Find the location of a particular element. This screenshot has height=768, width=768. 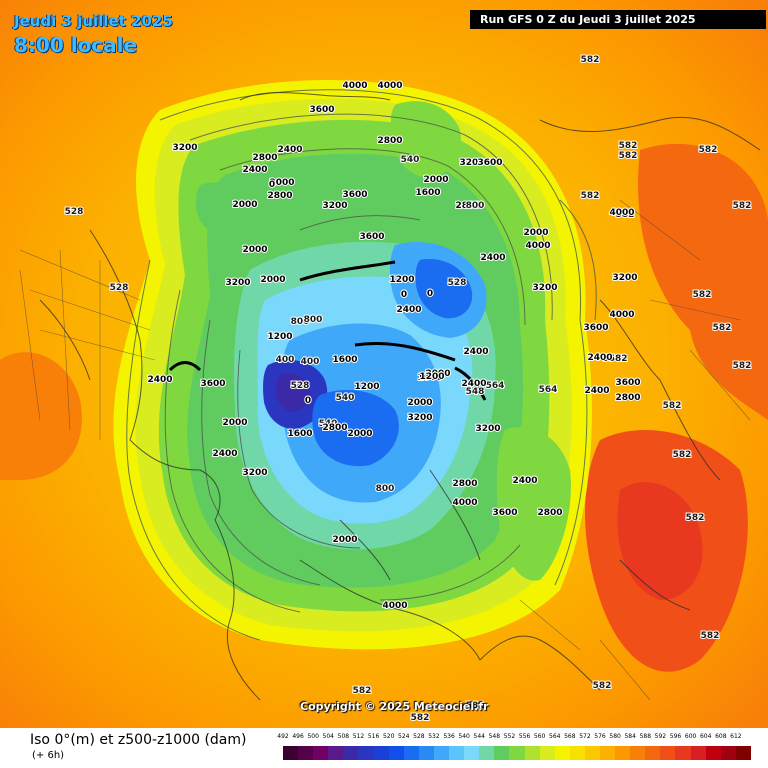

legend-title: Iso 0°(m) et z500-z1000 (dam) is located at coordinates (138, 740).